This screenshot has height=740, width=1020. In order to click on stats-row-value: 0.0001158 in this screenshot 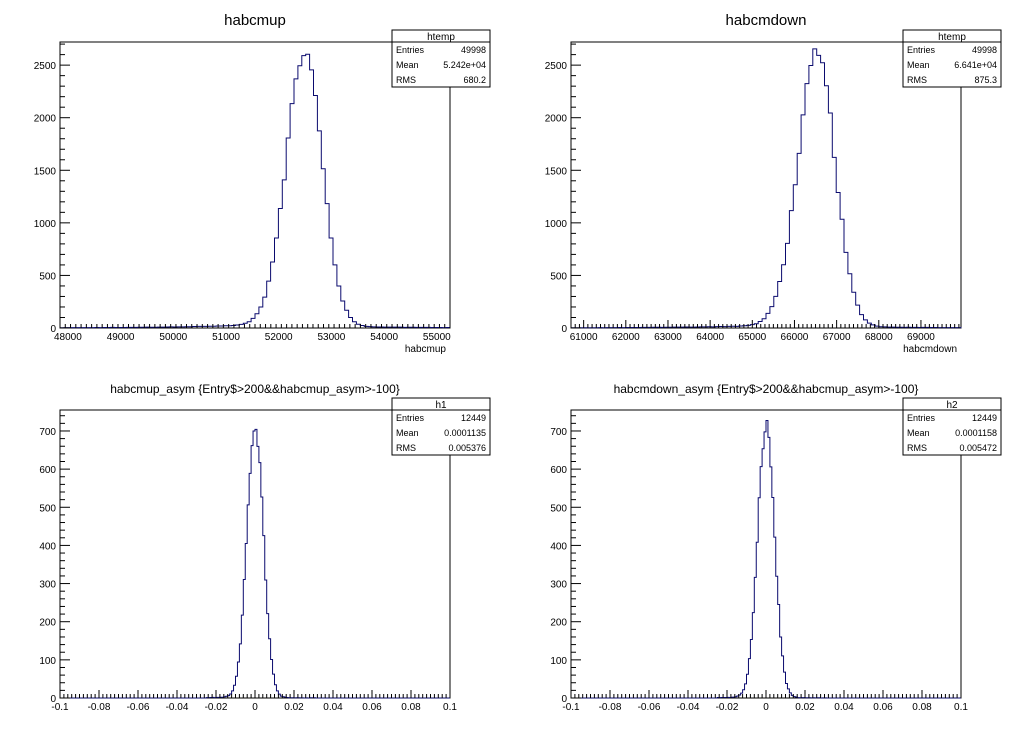, I will do `click(976, 433)`.